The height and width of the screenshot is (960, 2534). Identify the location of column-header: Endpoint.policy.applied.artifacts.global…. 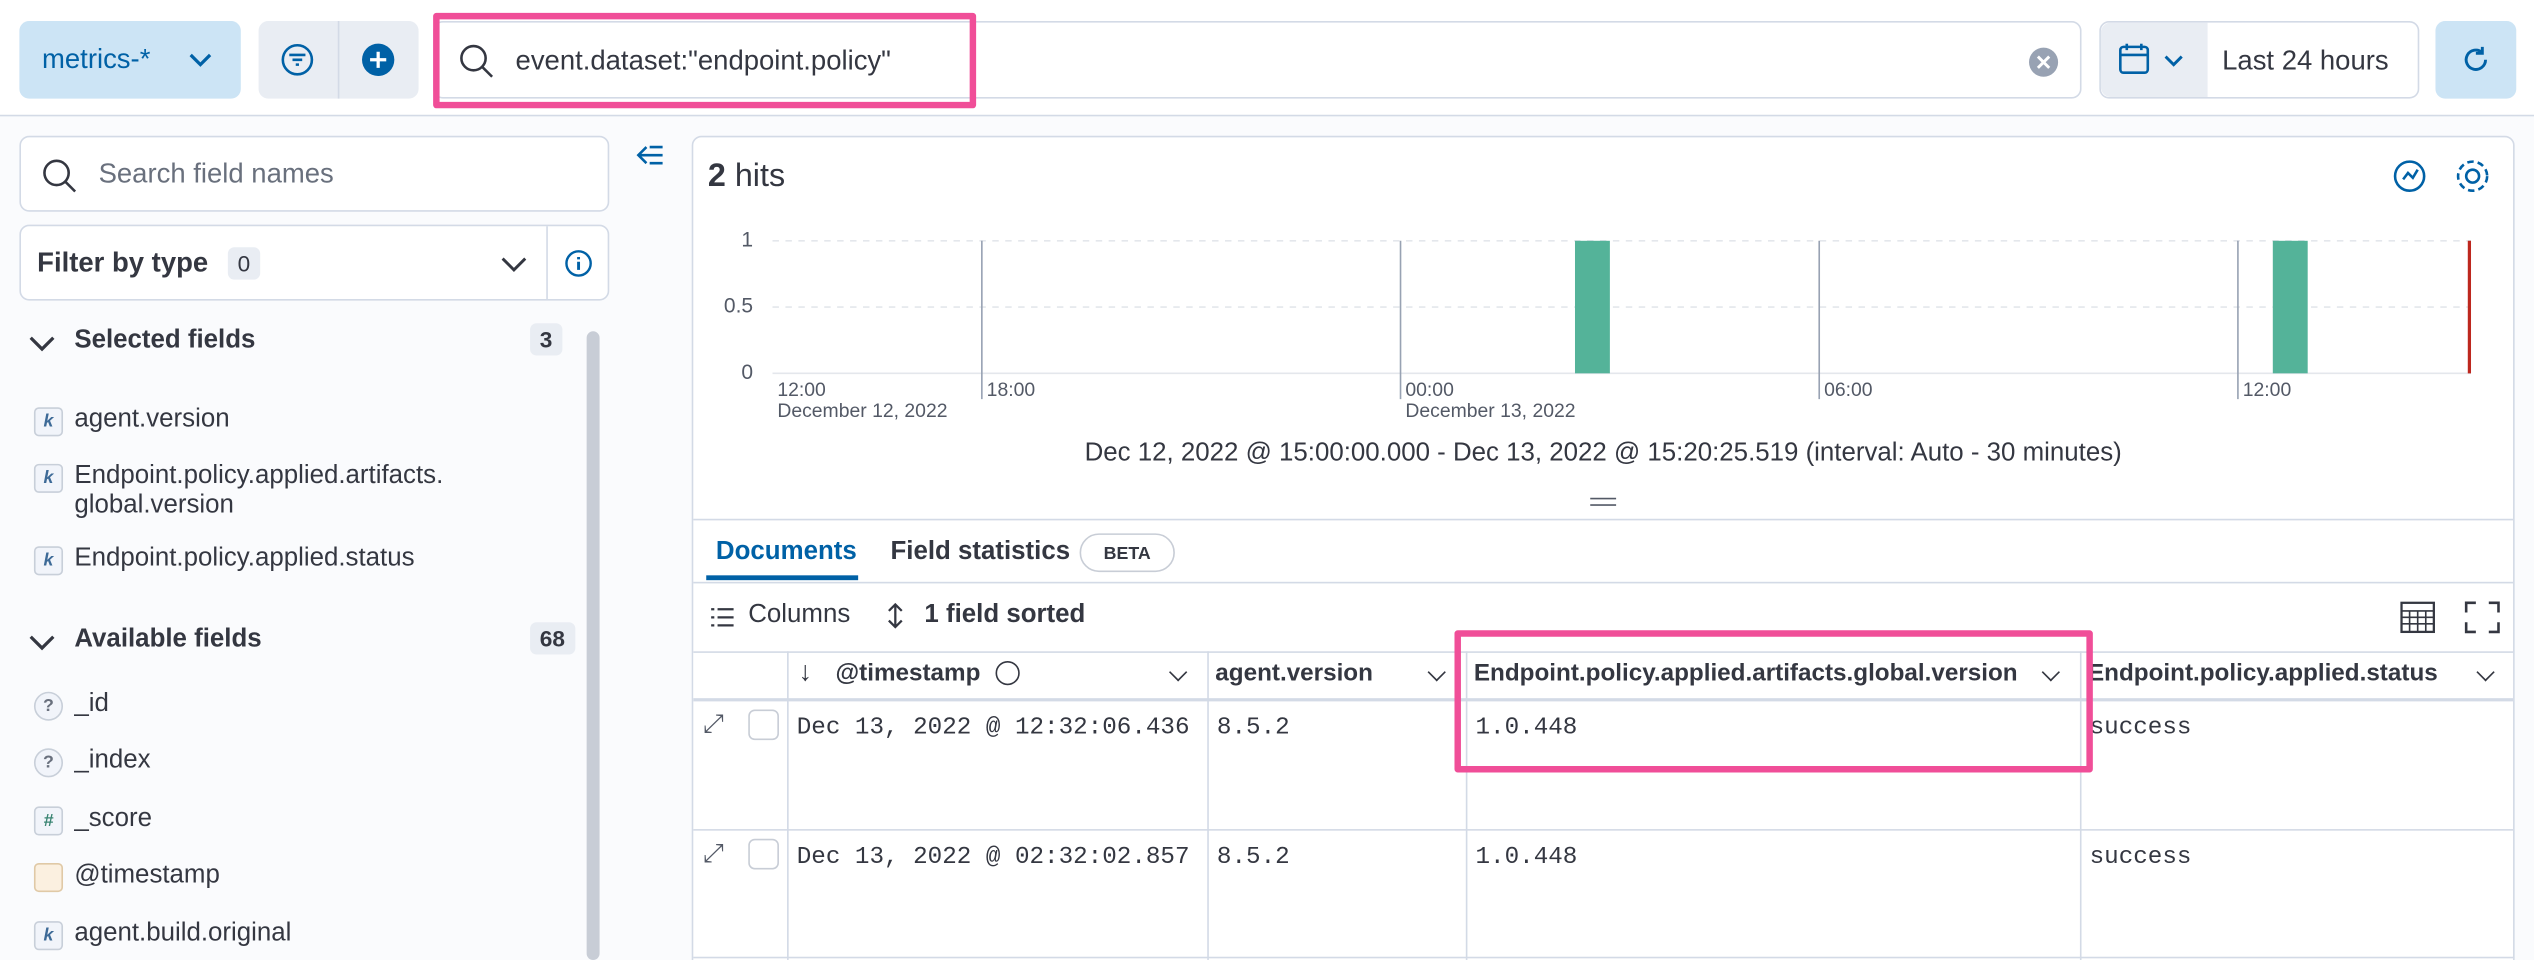
(1745, 673).